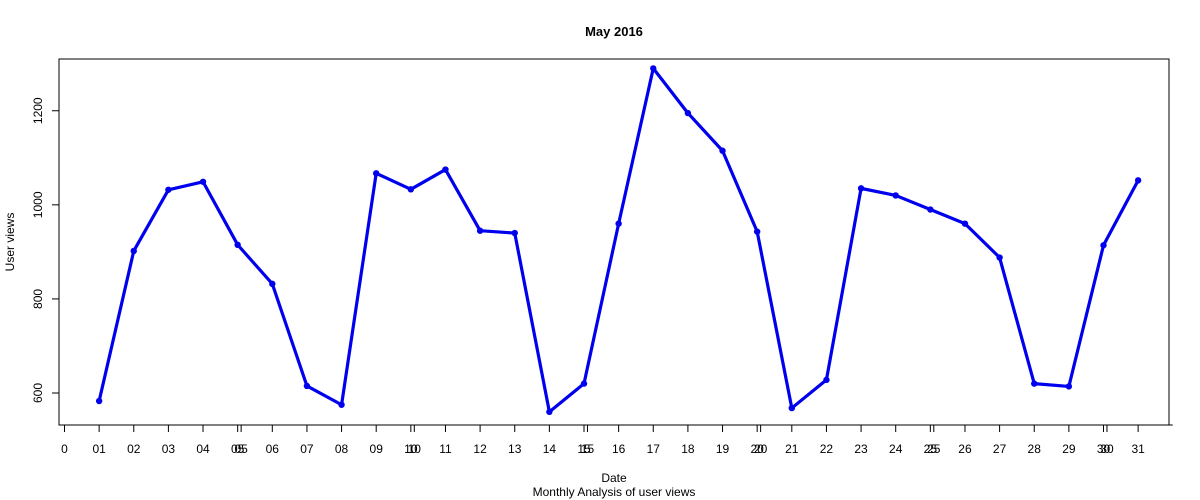 The height and width of the screenshot is (500, 1200). Describe the element at coordinates (619, 449) in the screenshot. I see `x-tick-label: 16` at that location.